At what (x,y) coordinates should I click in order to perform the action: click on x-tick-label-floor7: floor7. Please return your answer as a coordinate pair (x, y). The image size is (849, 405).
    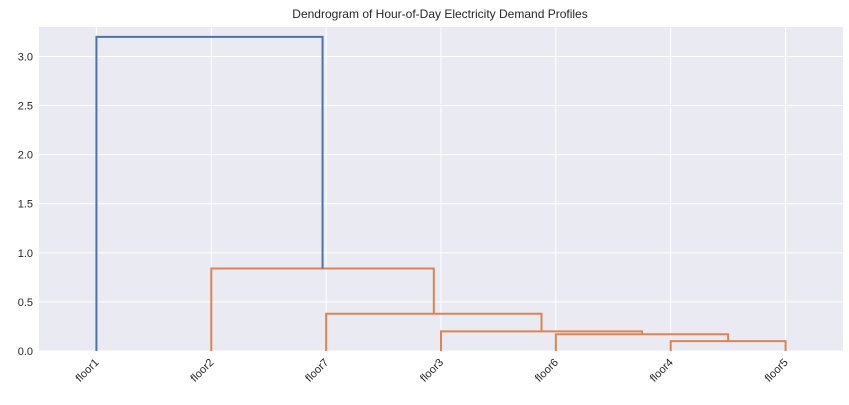
    Looking at the image, I should click on (317, 371).